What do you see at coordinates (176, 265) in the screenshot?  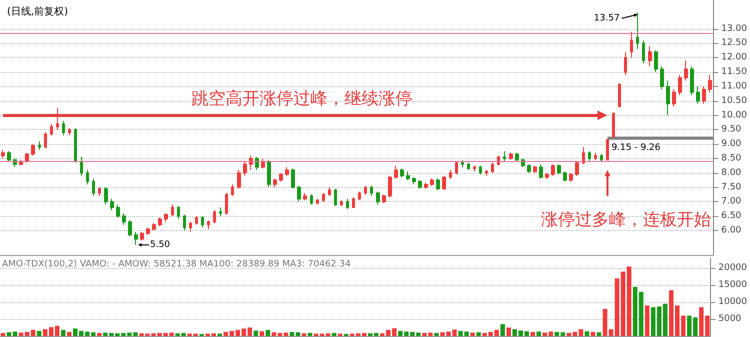 I see `annotation: AMO-TDX(100,2) VAMO: - AMOW: 58521.38 MA100: 28389.89 MA3: 70462.34` at bounding box center [176, 265].